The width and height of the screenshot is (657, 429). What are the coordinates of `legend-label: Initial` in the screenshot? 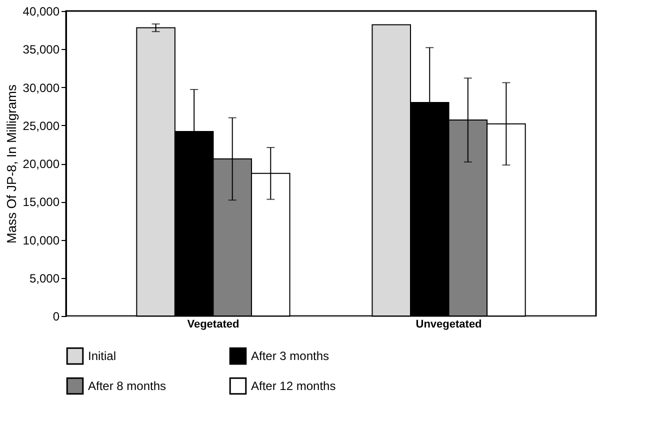 It's located at (102, 356).